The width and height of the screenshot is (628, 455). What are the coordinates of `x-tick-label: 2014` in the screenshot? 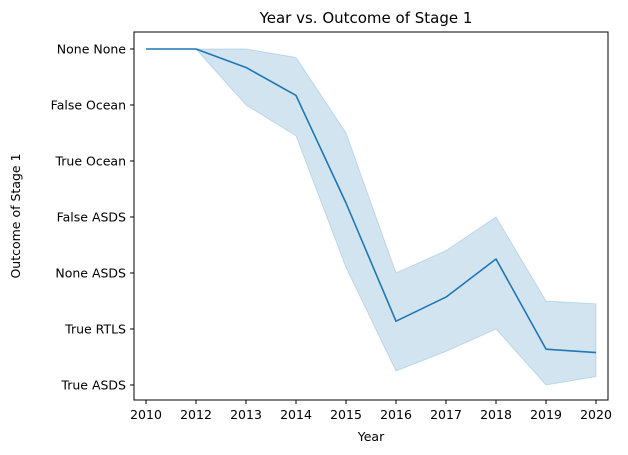 It's located at (296, 414).